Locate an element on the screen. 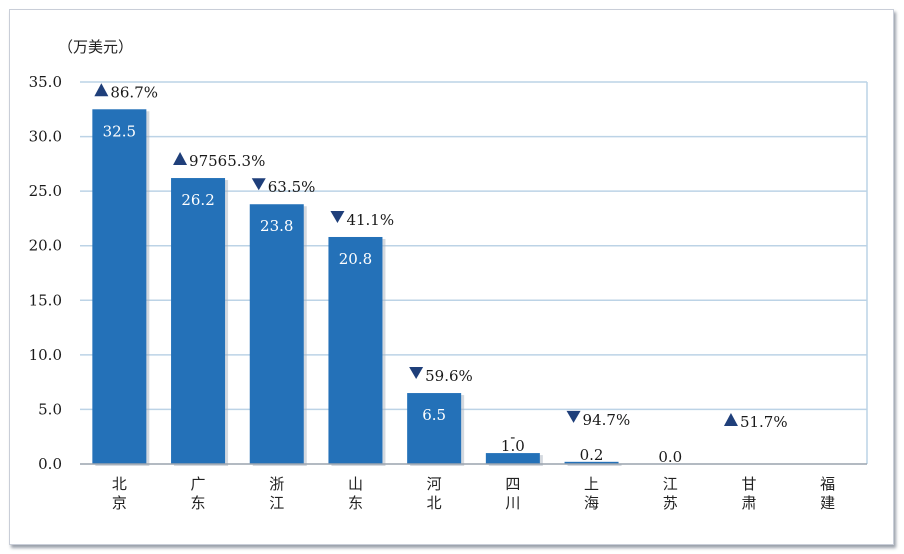  x-category-label: 江苏 is located at coordinates (670, 493).